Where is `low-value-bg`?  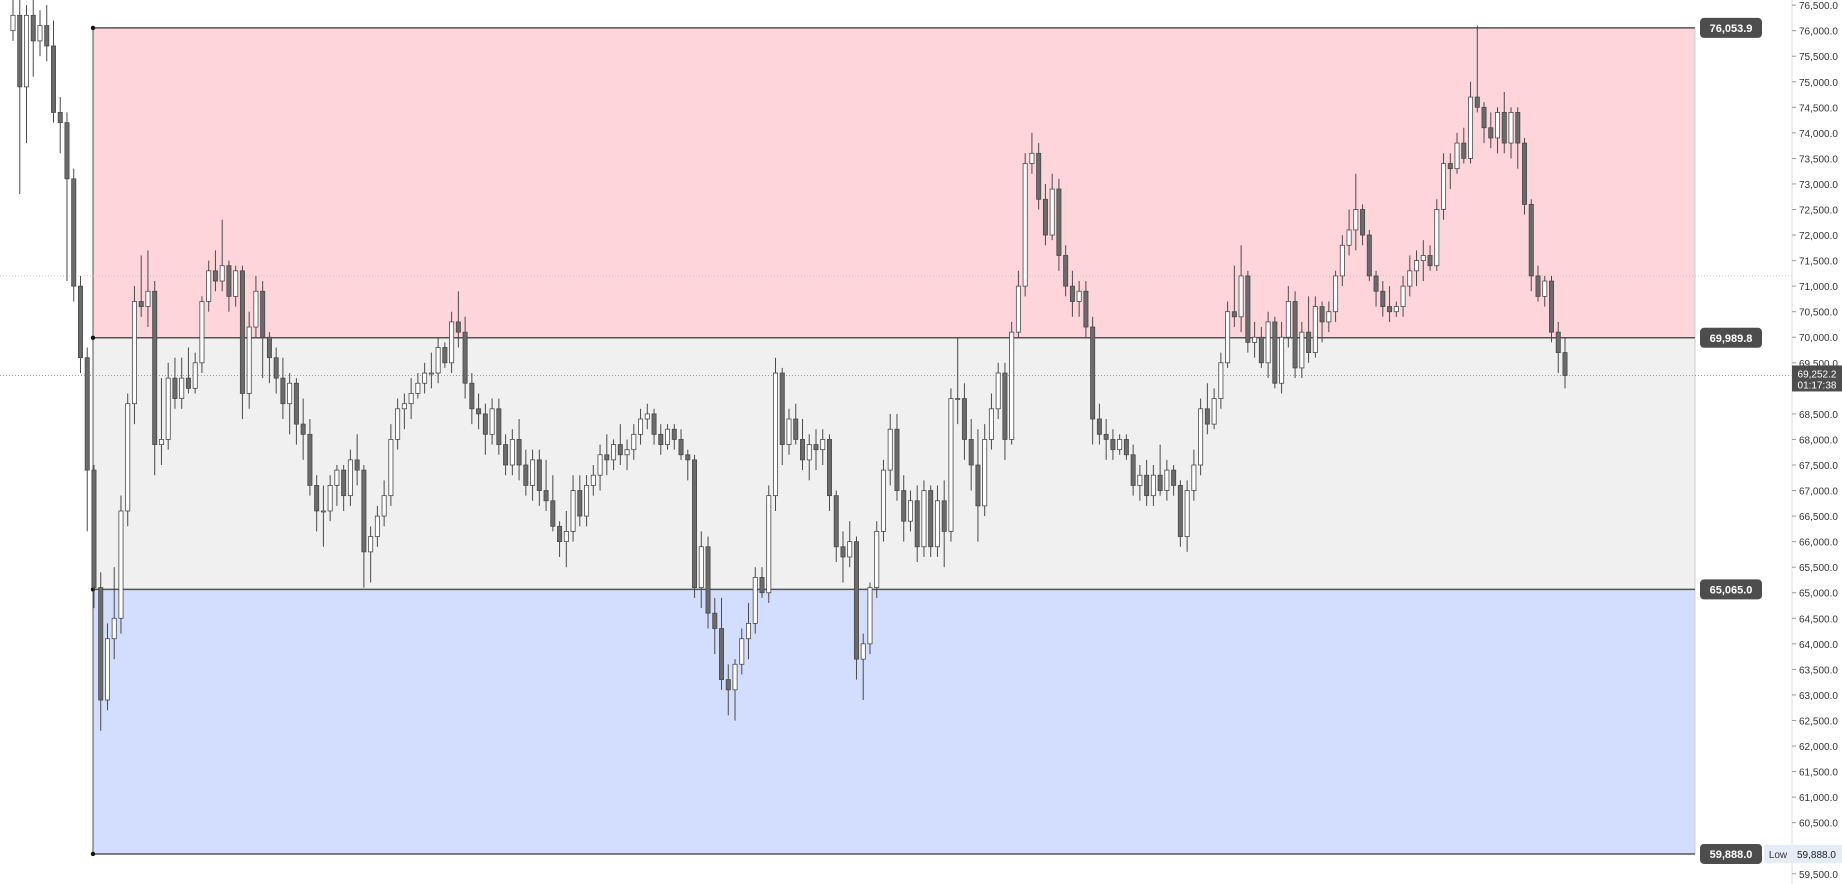 low-value-bg is located at coordinates (1817, 853).